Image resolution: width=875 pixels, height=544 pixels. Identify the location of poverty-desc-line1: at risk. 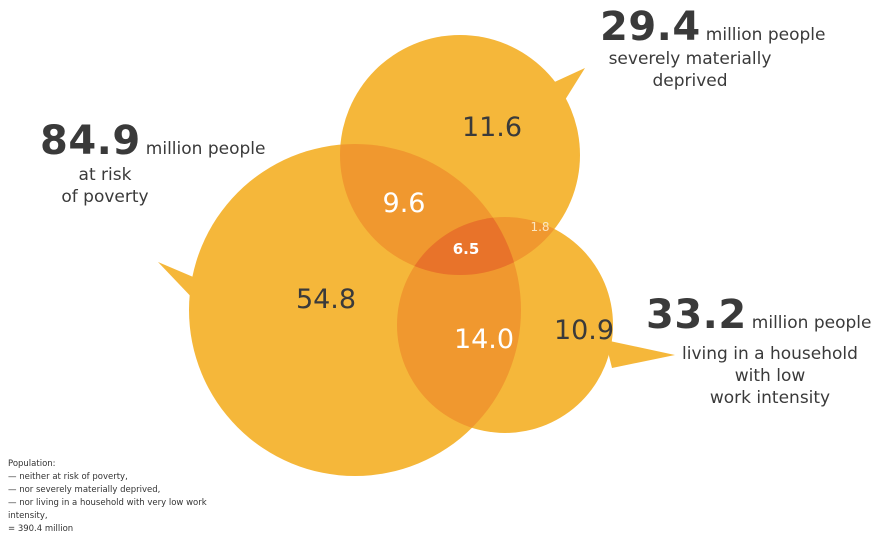
(105, 175).